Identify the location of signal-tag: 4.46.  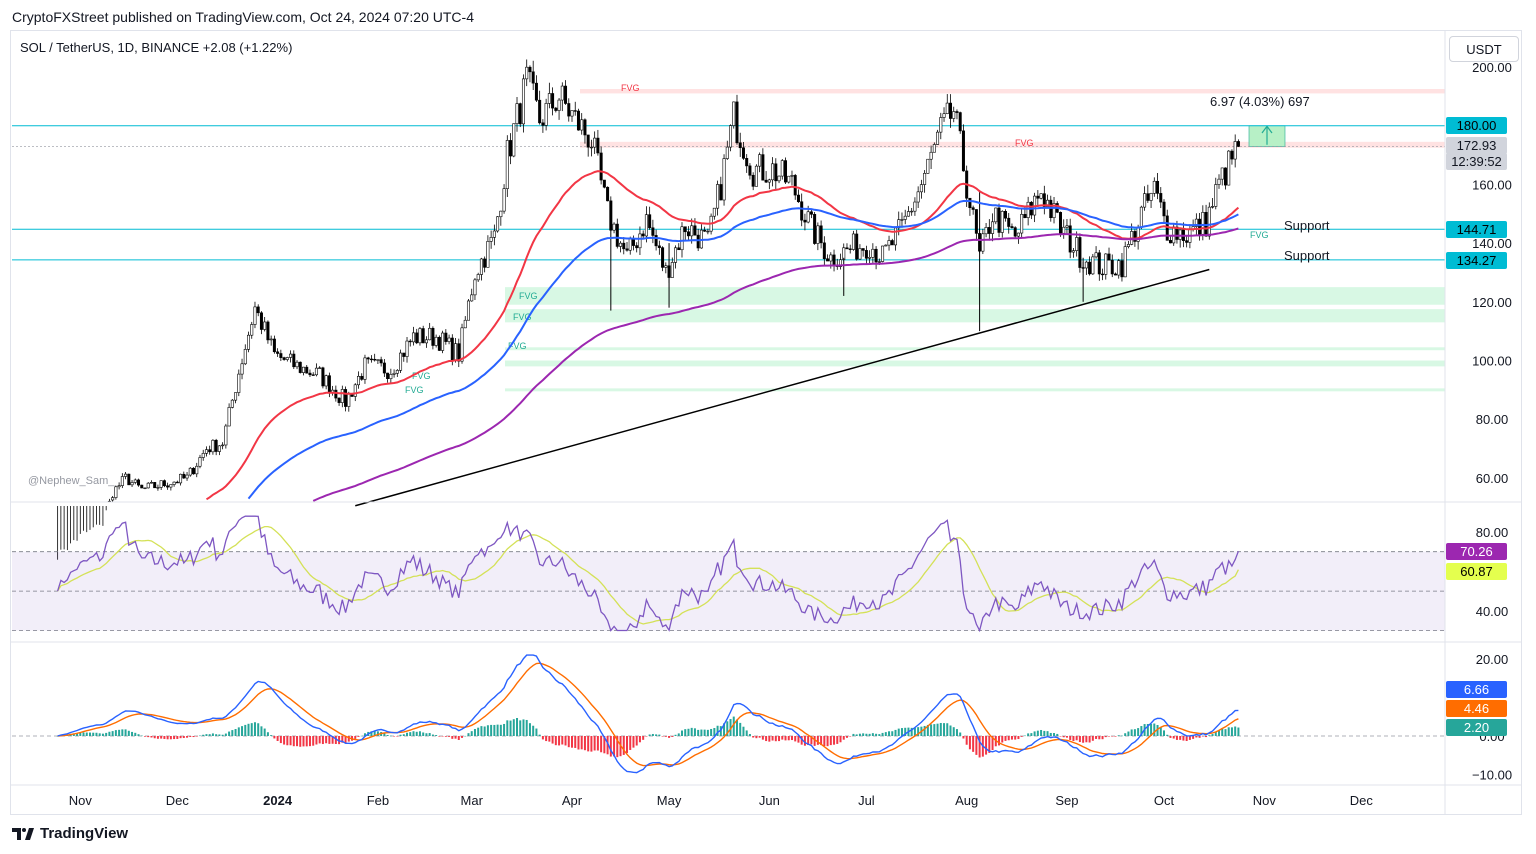
(1476, 708).